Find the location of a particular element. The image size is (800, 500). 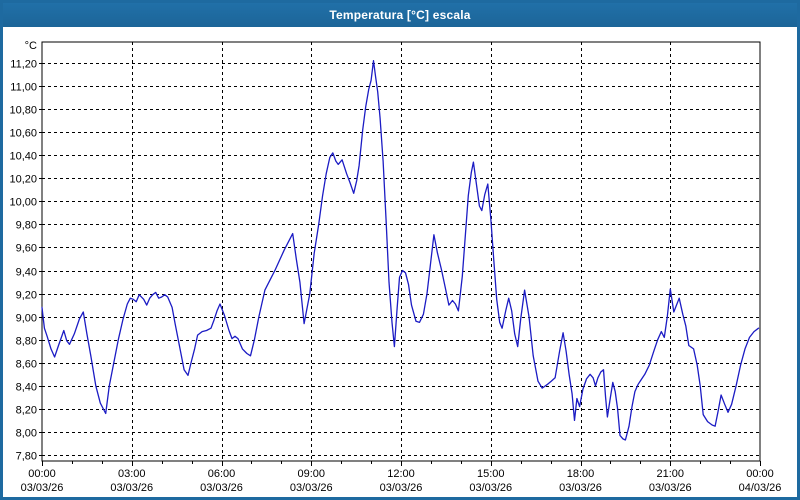

y-tick-label: 9,60 is located at coordinates (26, 249).